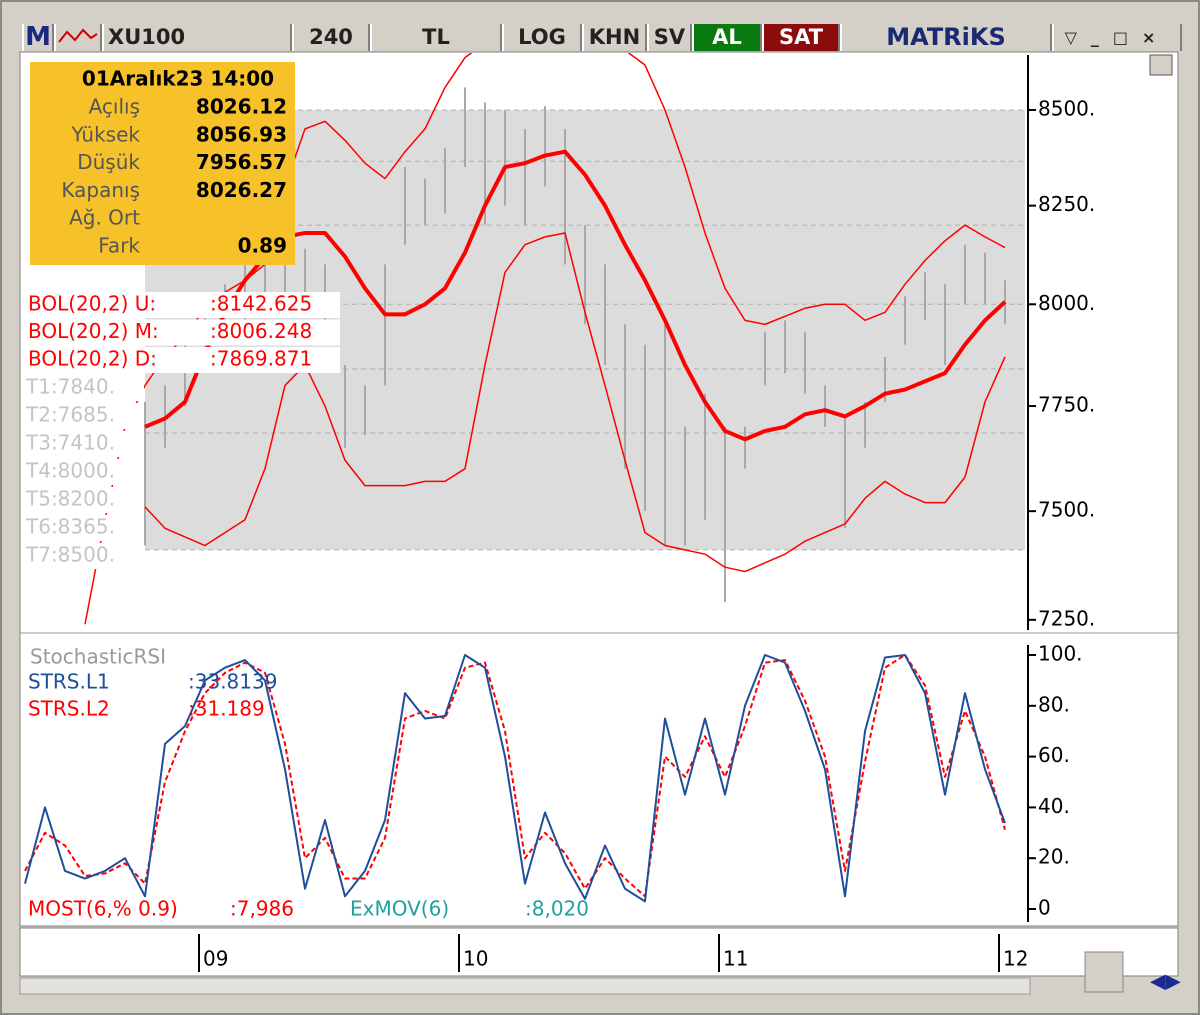 The width and height of the screenshot is (1200, 1015). Describe the element at coordinates (599, 952) in the screenshot. I see `x-axis-strip` at that location.